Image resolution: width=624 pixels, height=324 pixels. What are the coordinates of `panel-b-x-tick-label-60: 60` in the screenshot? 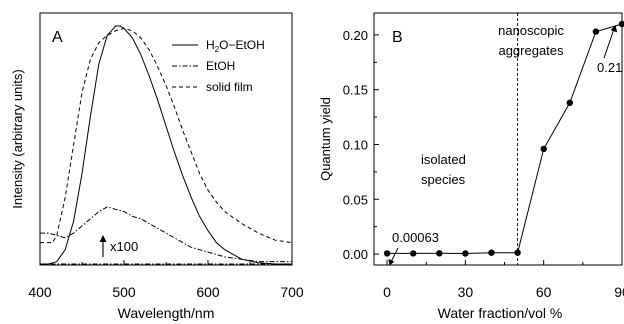 It's located at (544, 292).